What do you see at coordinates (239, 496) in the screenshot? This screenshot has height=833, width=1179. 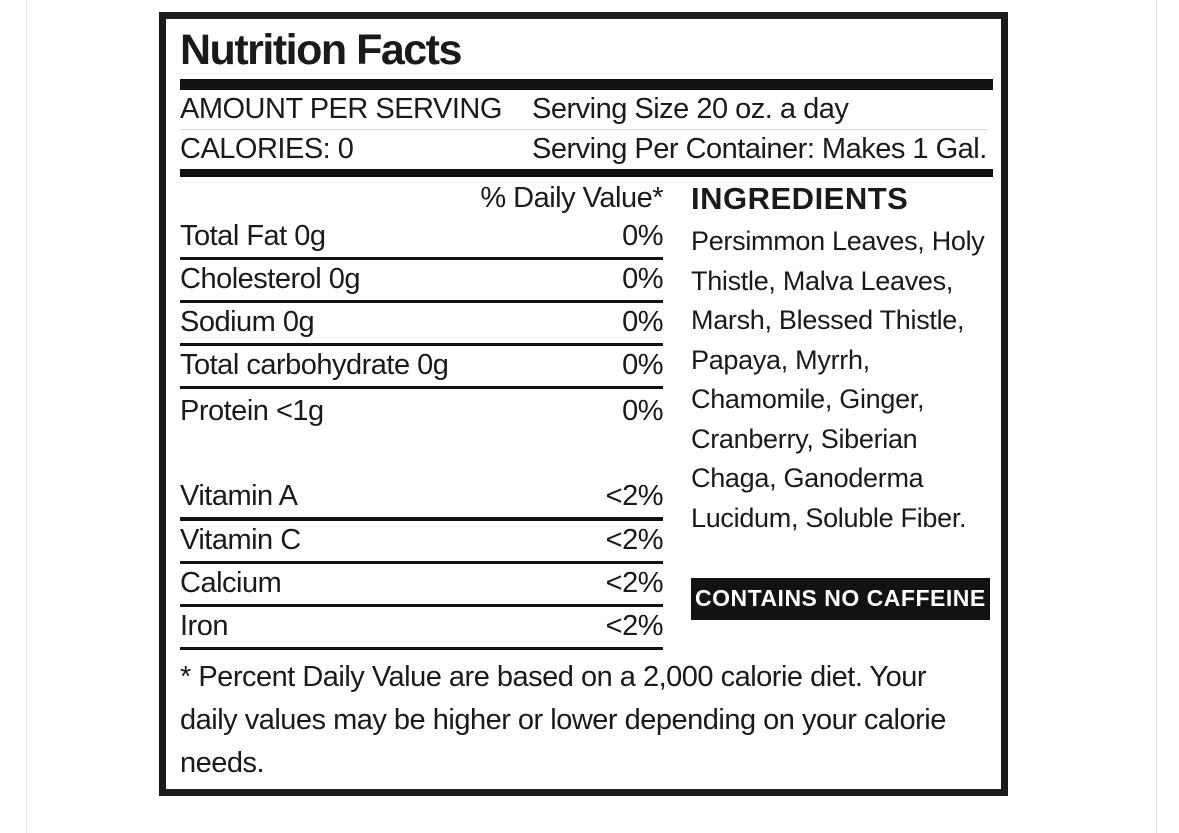 I see `vitamin-name: Vitamin A` at bounding box center [239, 496].